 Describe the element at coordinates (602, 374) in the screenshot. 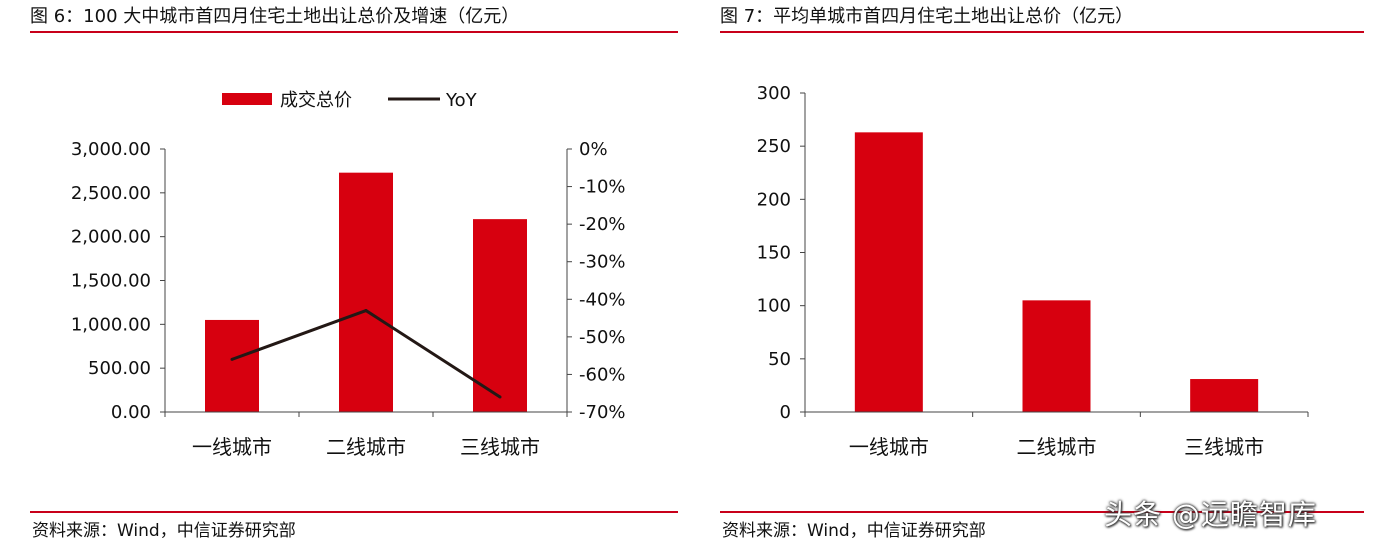

I see `y-tick-label-right: -60%` at that location.